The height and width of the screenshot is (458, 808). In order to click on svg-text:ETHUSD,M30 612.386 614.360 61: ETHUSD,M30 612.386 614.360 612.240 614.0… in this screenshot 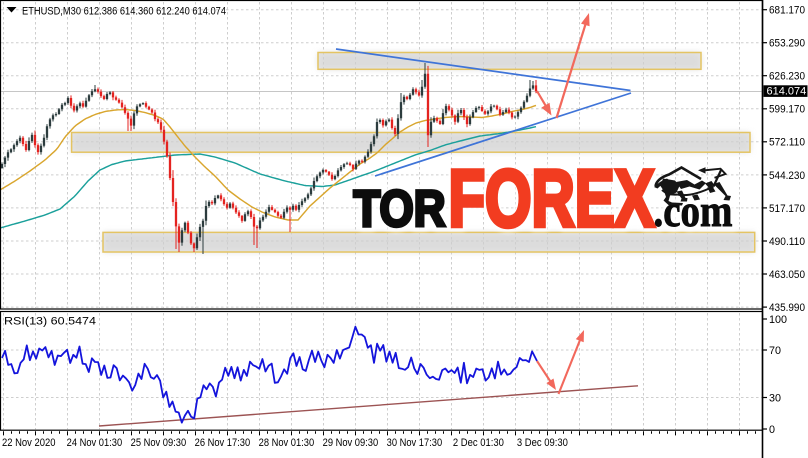, I will do `click(124, 12)`.